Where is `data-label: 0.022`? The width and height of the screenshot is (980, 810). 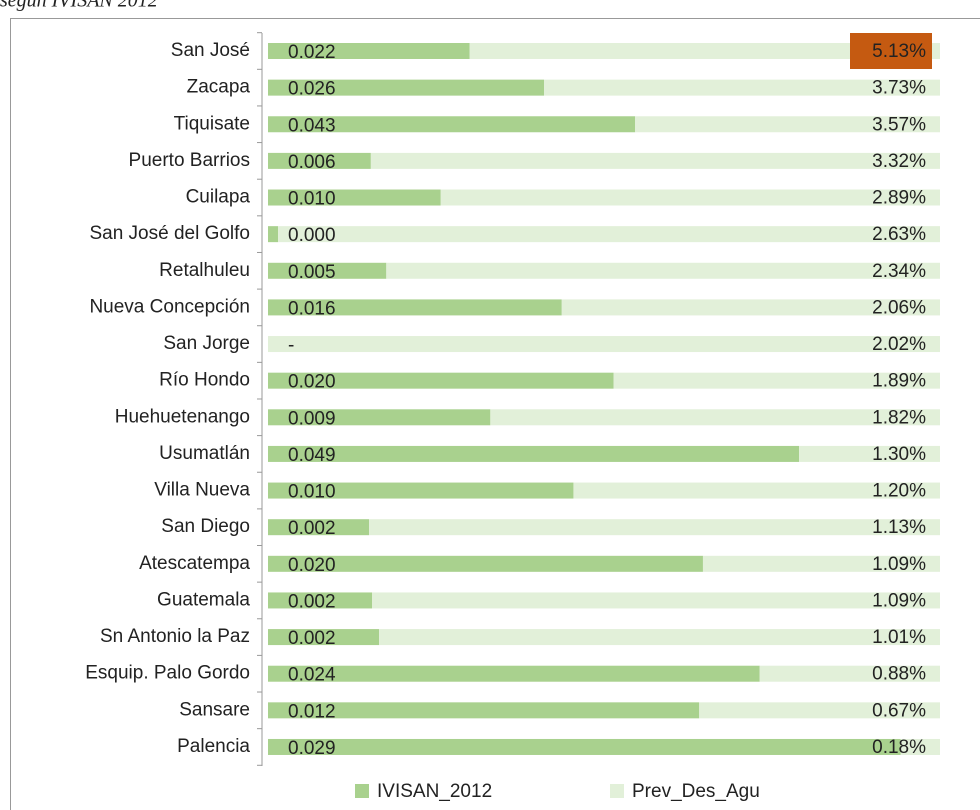
data-label: 0.022 is located at coordinates (312, 52).